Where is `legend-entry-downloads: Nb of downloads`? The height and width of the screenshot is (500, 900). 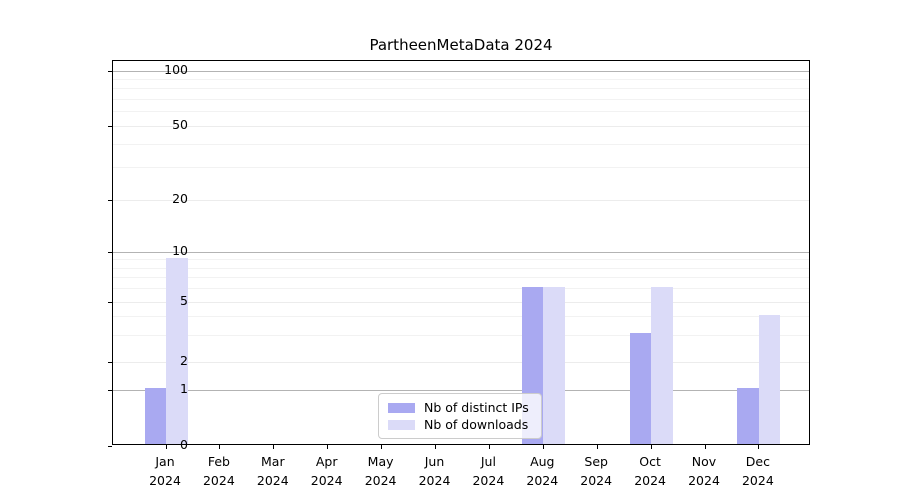
legend-entry-downloads: Nb of downloads is located at coordinates (460, 424).